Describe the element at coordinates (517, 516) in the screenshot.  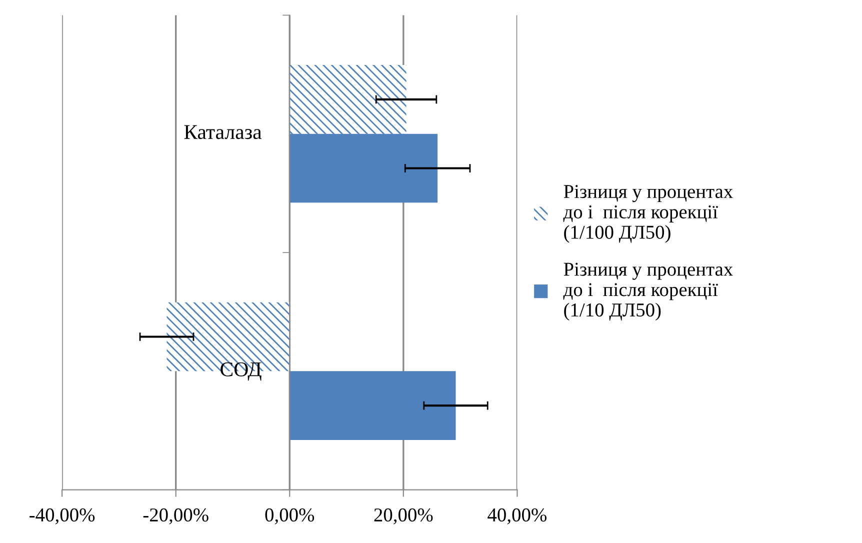
I see `x-tick-label: 40,00%` at that location.